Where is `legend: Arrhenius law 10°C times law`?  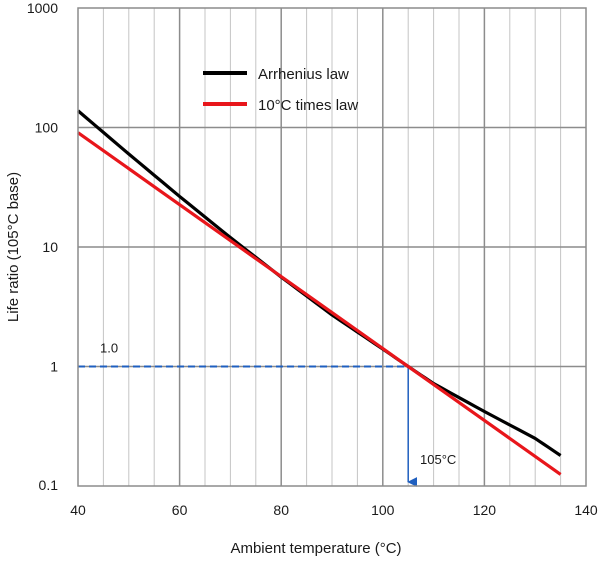 legend: Arrhenius law 10°C times law is located at coordinates (280, 90).